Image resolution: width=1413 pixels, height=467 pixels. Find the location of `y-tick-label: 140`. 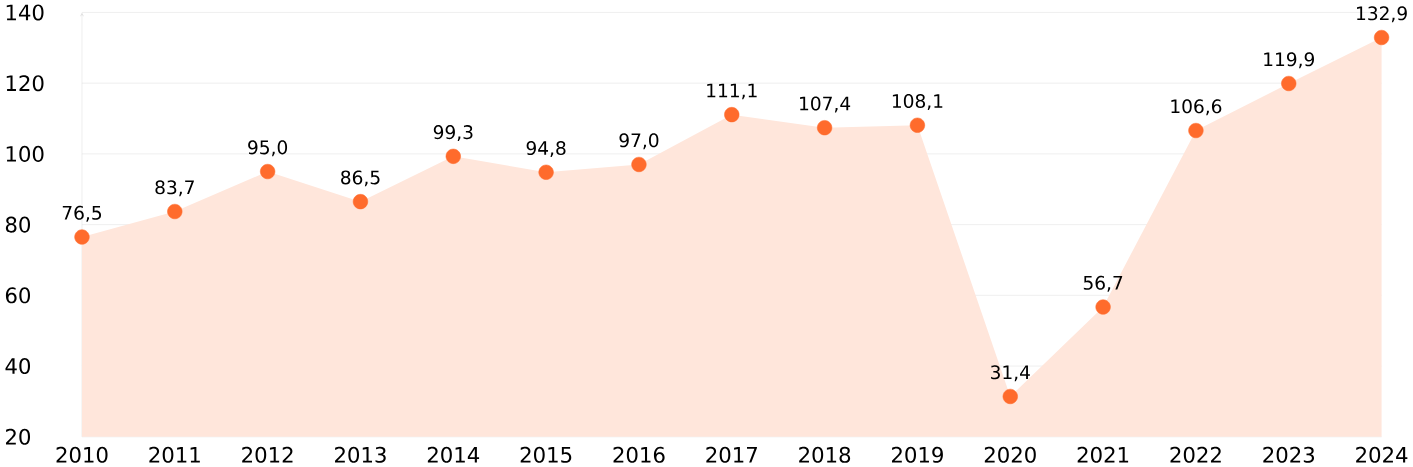

y-tick-label: 140 is located at coordinates (25, 12).